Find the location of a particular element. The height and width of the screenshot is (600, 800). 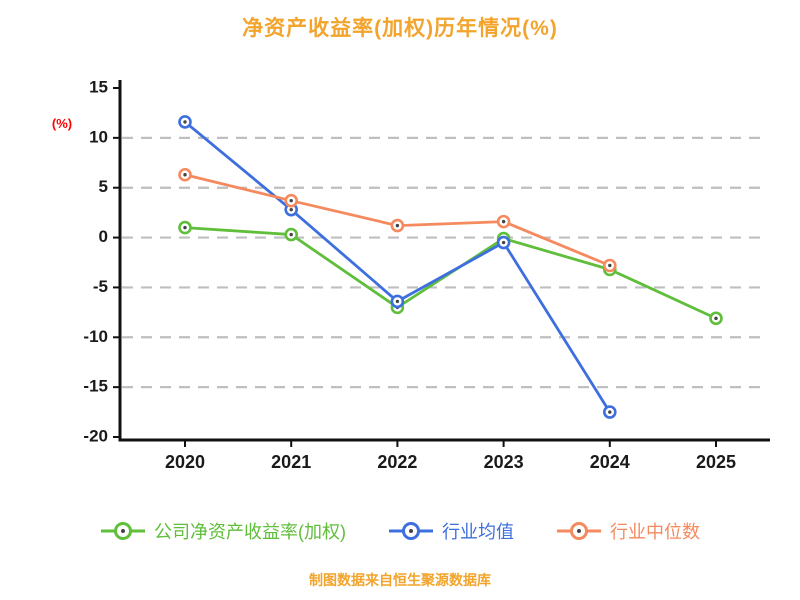

legend-item-2: 行业中位数 is located at coordinates (628, 531).